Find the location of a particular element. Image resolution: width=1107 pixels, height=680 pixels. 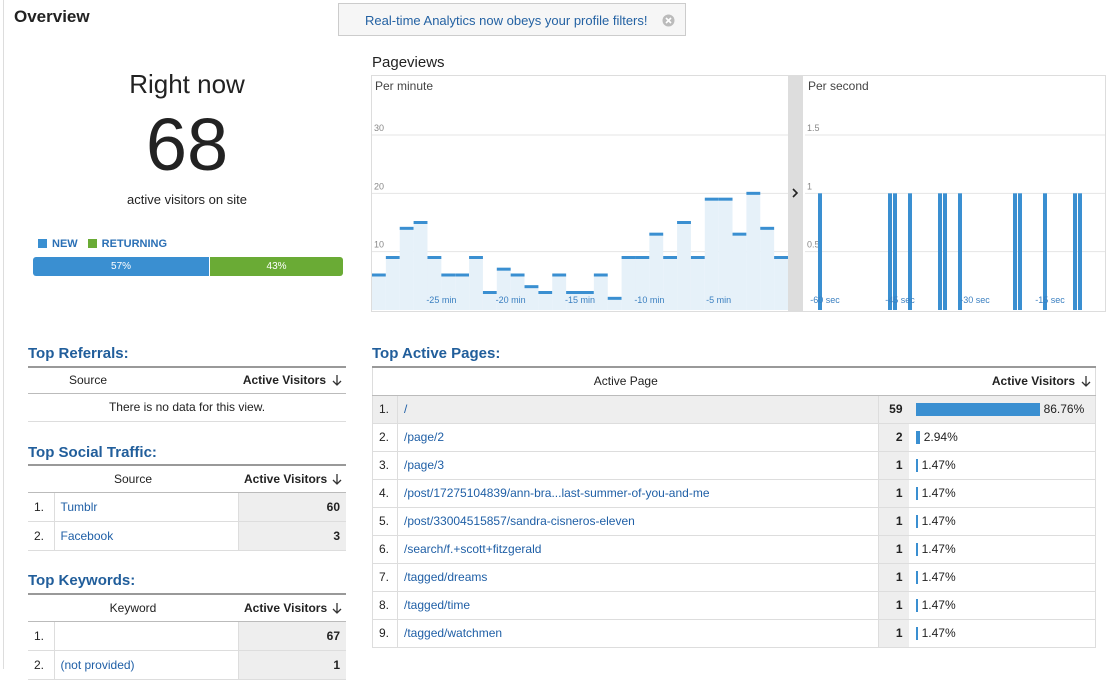

referrals-title: Top Referrals: is located at coordinates (78, 353).